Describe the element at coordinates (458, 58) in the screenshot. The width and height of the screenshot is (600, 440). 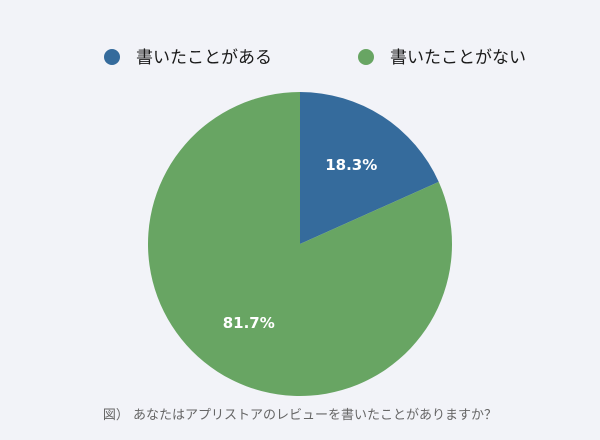
I see `legend-label-2: 書いたことがない` at that location.